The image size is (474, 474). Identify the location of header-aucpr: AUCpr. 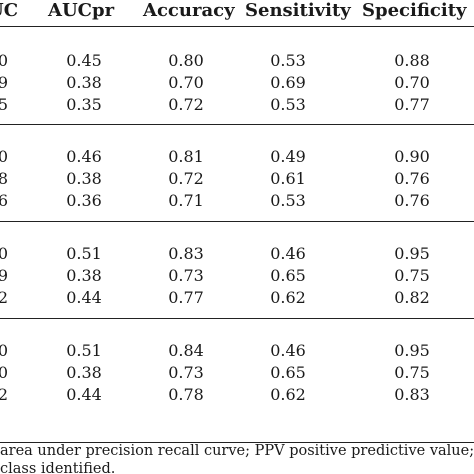
(81, 10).